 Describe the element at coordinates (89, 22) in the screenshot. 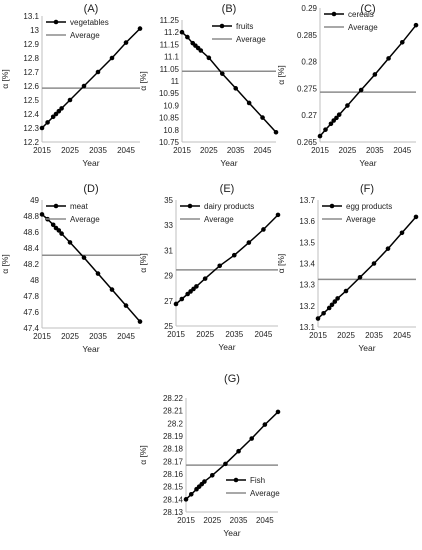

I see `legend-series-label: vegetables` at that location.